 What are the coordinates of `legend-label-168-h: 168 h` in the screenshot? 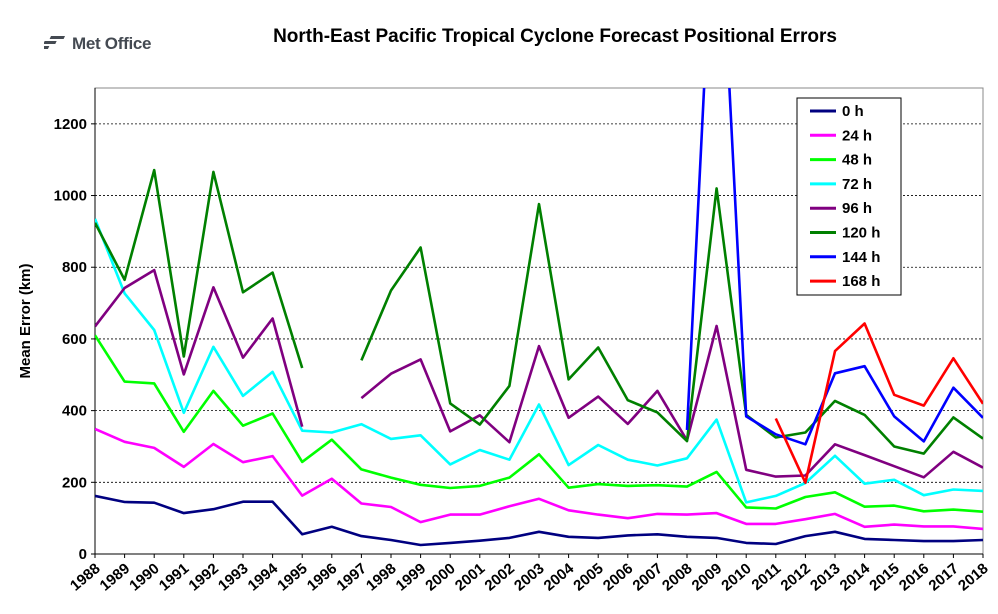 It's located at (861, 281).